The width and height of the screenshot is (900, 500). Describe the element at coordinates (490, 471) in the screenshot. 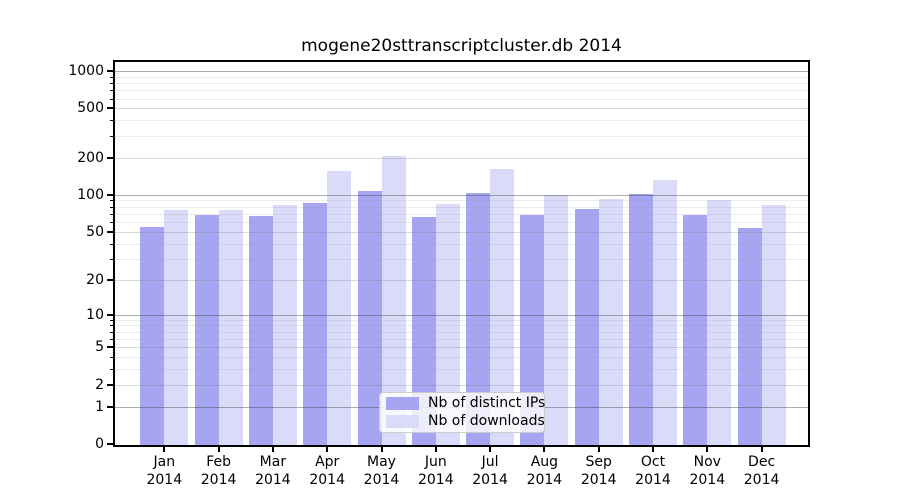

I see `x-tick-label-jul: Jul 2014` at that location.